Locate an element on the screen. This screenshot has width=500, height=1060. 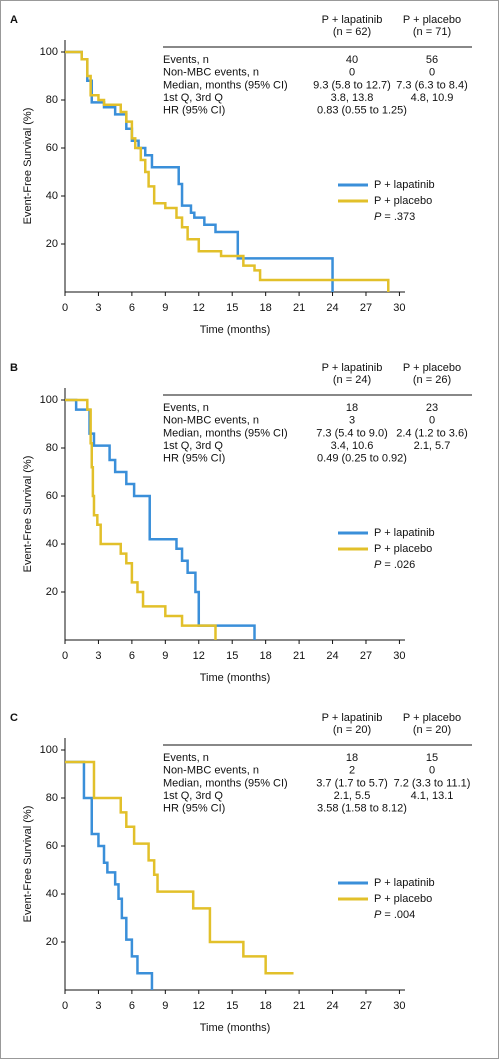
table-cell: 3.4, 10.6 is located at coordinates (352, 446).